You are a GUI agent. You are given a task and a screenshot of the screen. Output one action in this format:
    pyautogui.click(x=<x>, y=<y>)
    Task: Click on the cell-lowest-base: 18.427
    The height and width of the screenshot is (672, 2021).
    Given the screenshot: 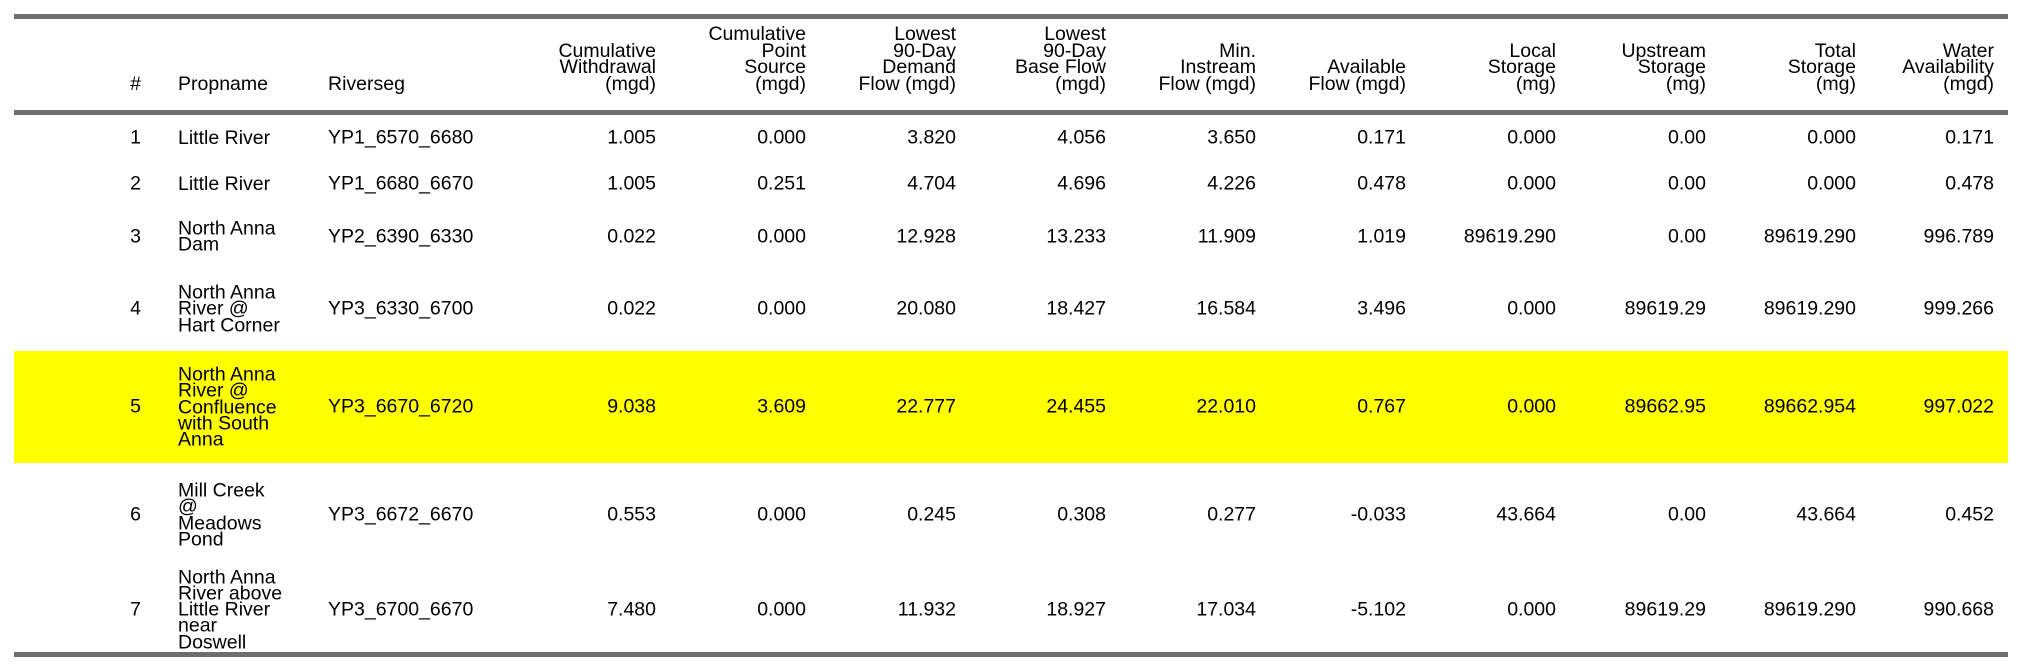 What is the action you would take?
    pyautogui.click(x=1076, y=308)
    